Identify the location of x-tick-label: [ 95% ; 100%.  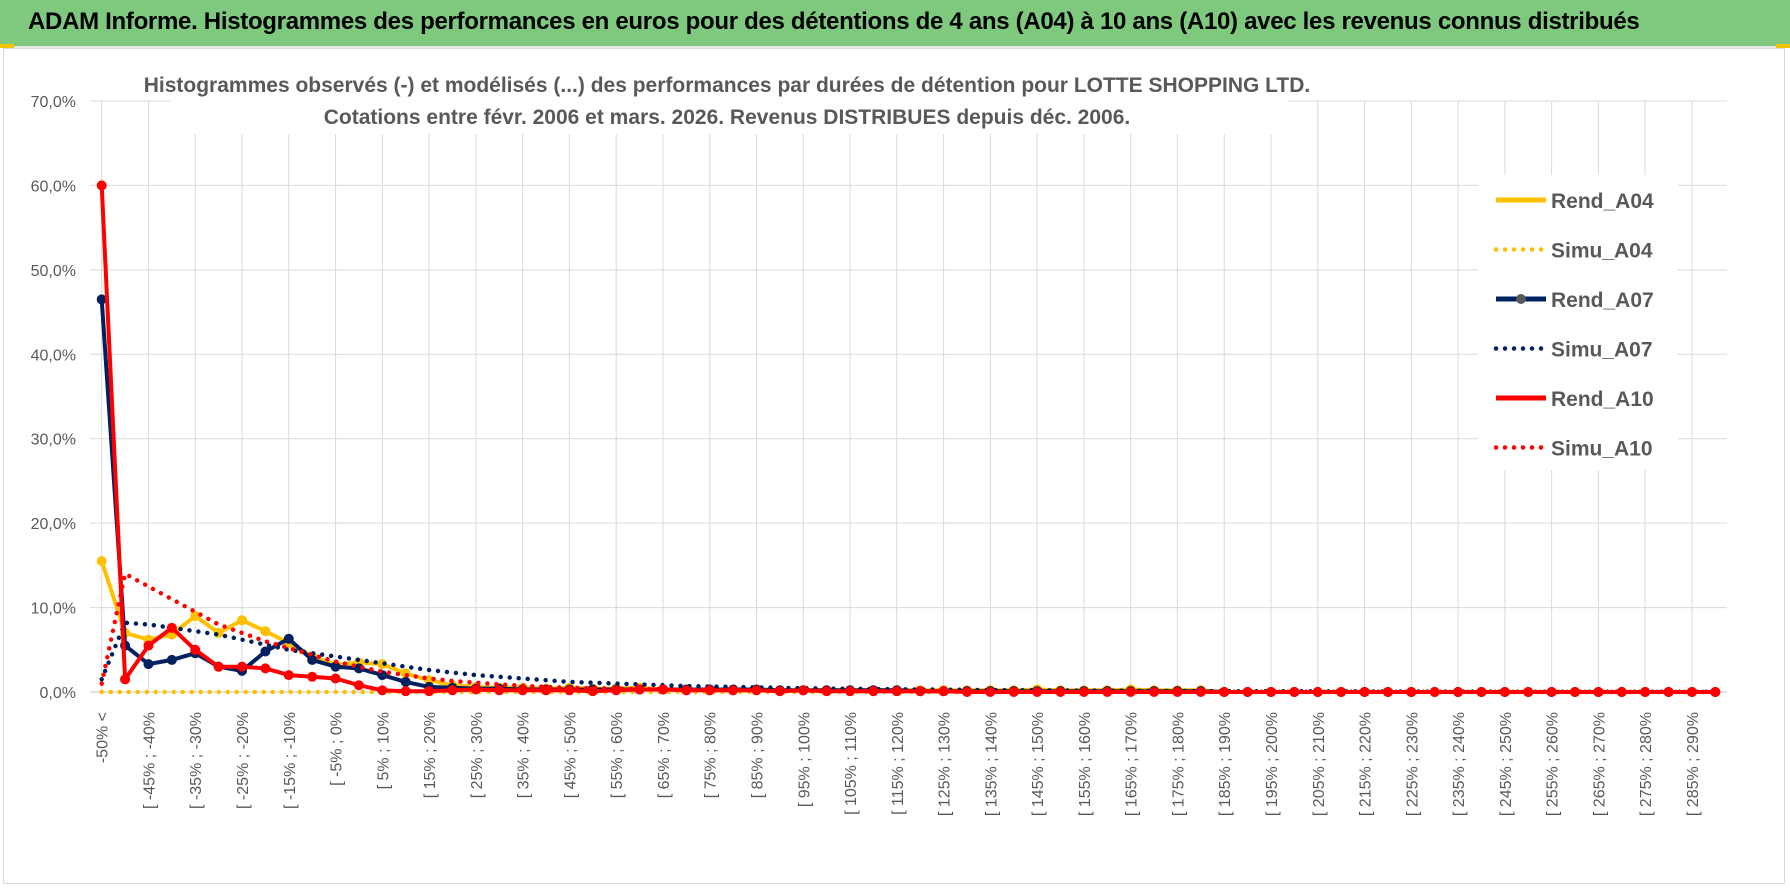
(804, 759).